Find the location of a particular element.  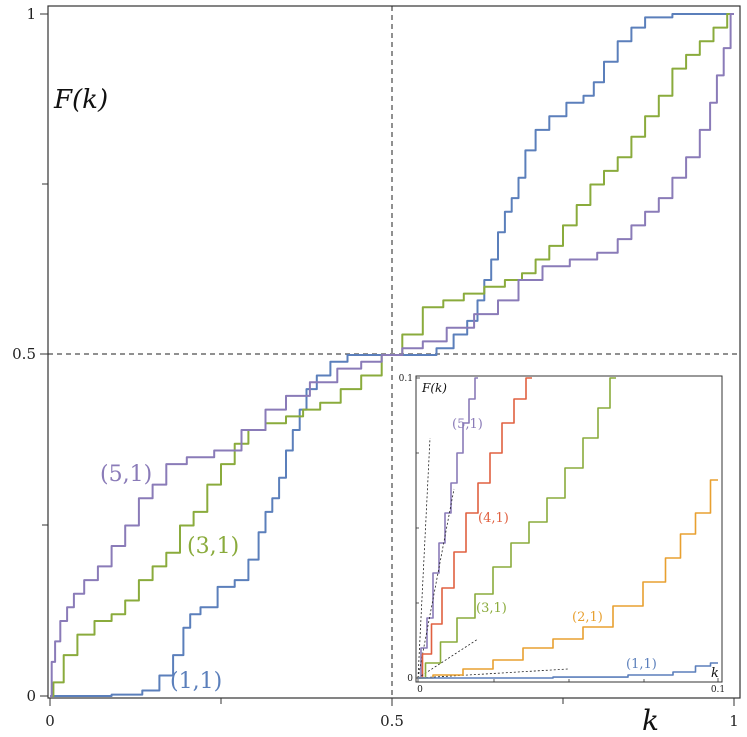

x-tick-marks is located at coordinates (392, 702).